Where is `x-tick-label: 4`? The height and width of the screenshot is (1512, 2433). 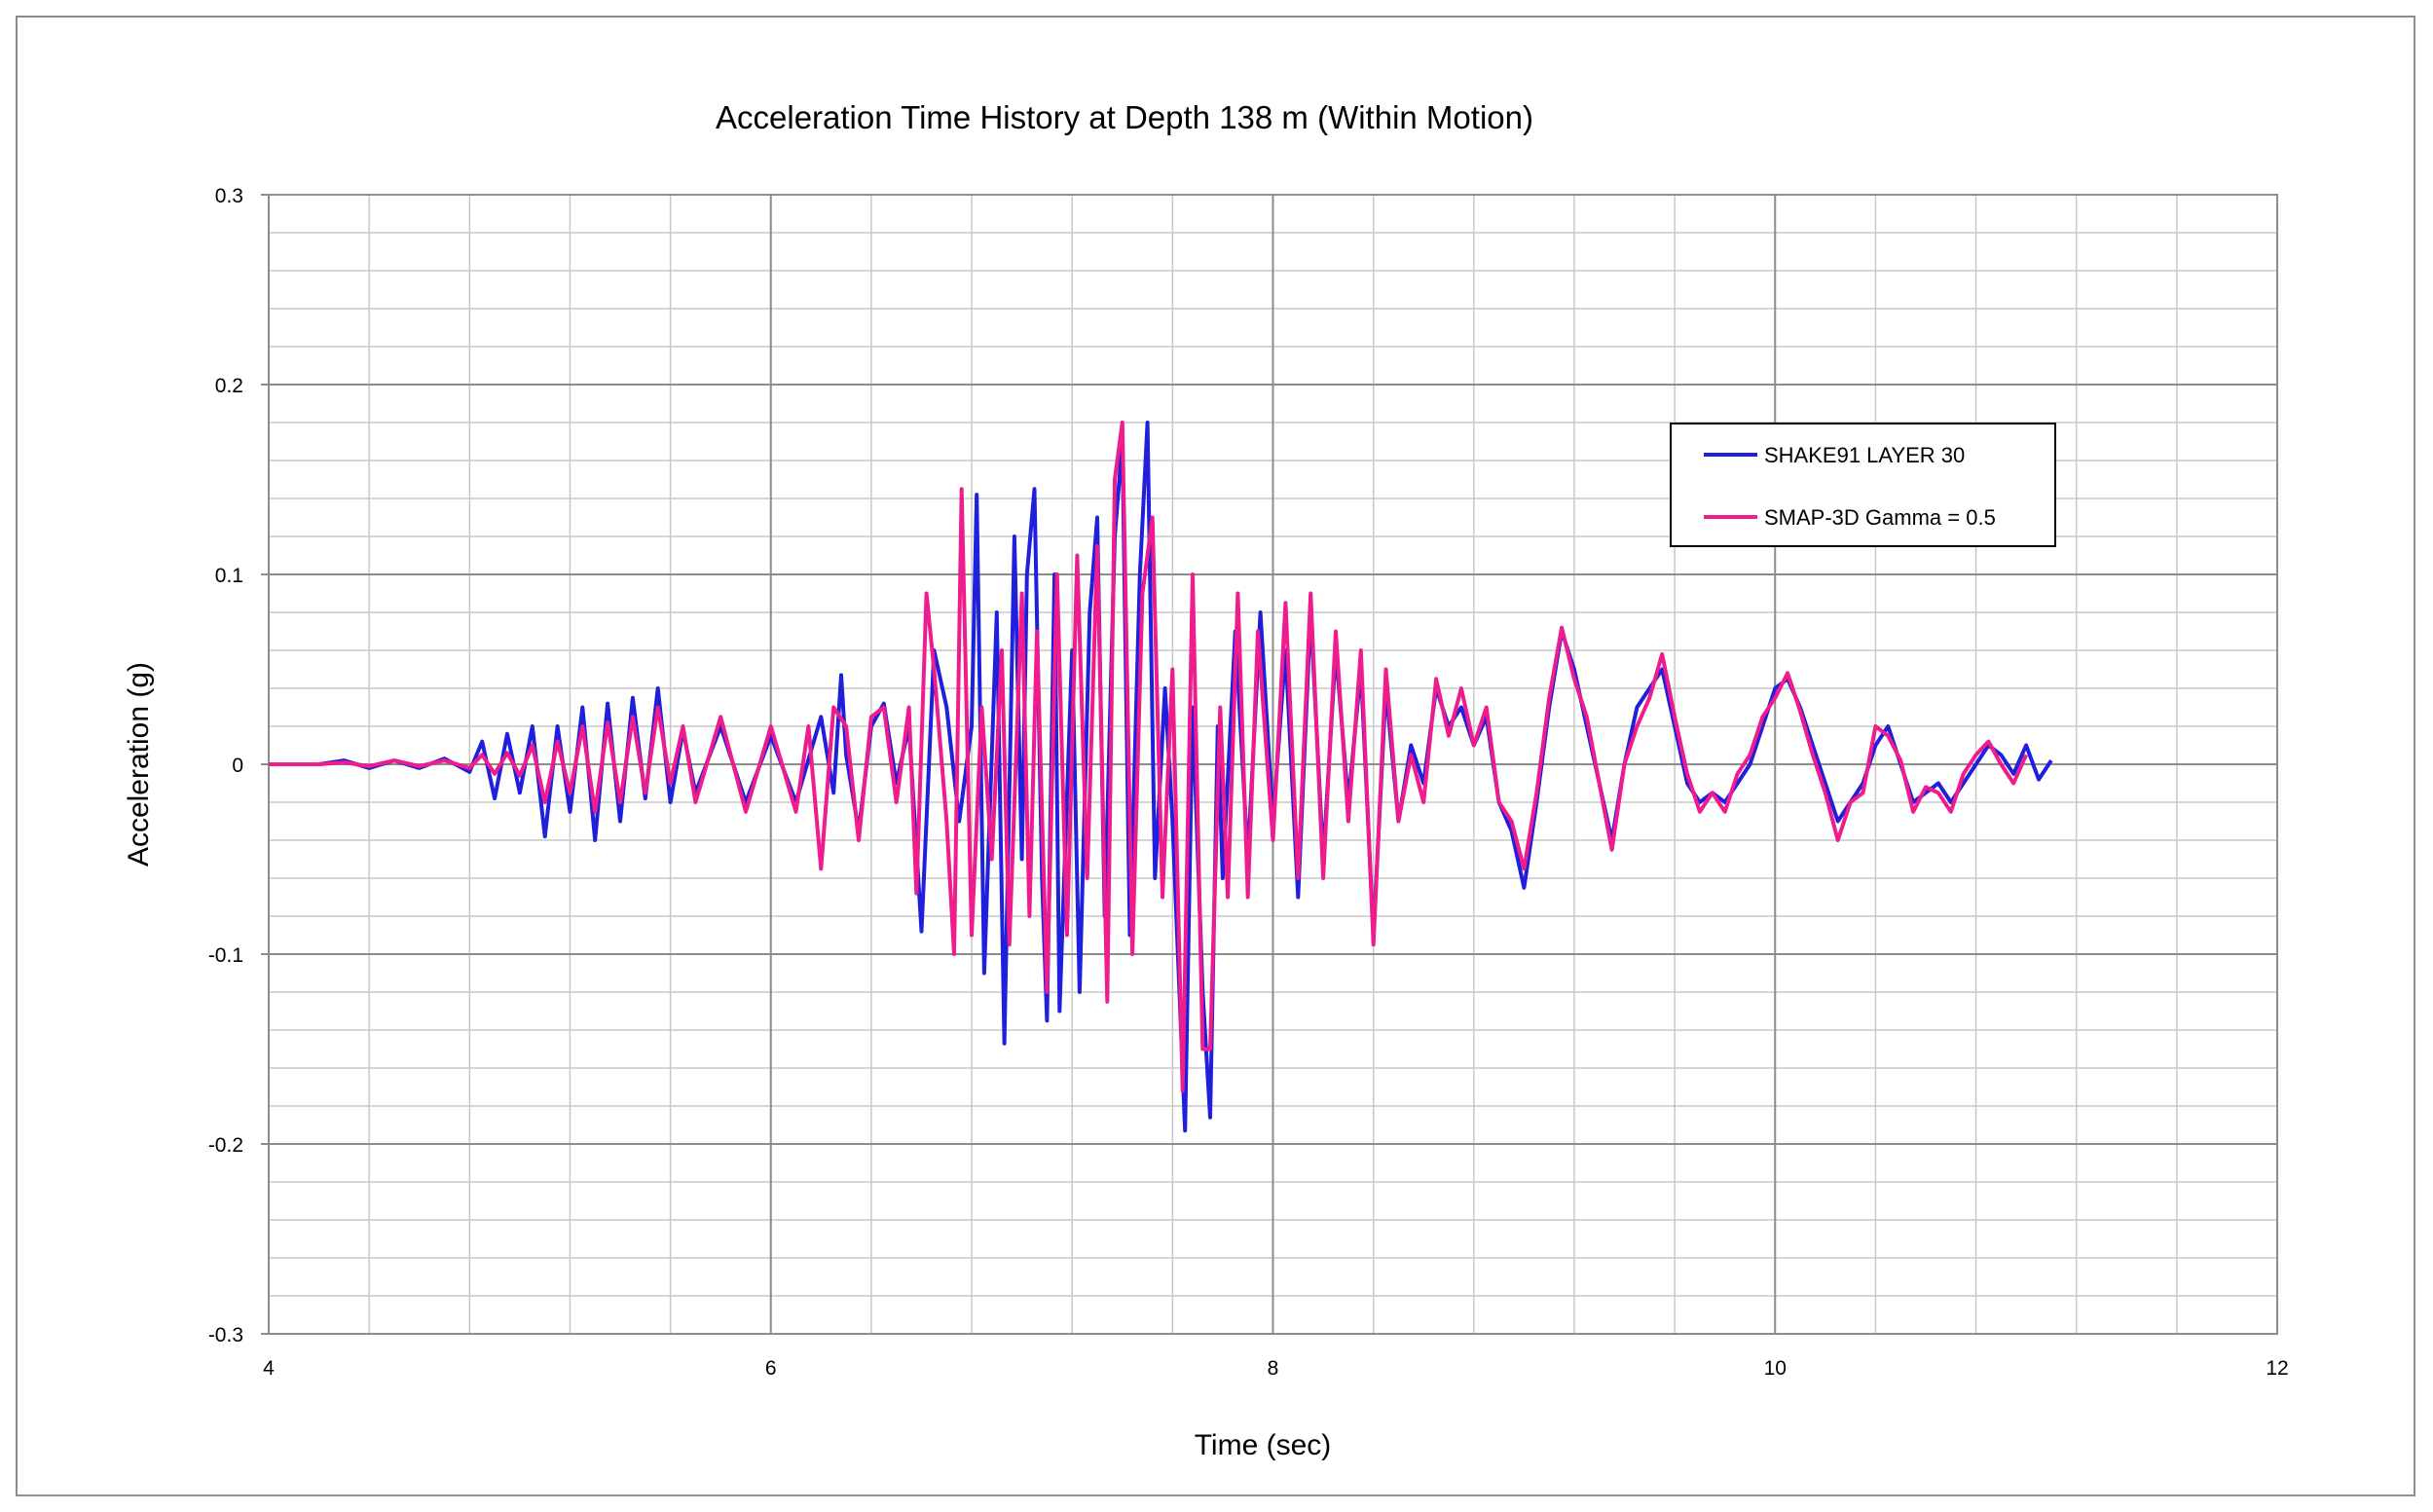 x-tick-label: 4 is located at coordinates (269, 1368).